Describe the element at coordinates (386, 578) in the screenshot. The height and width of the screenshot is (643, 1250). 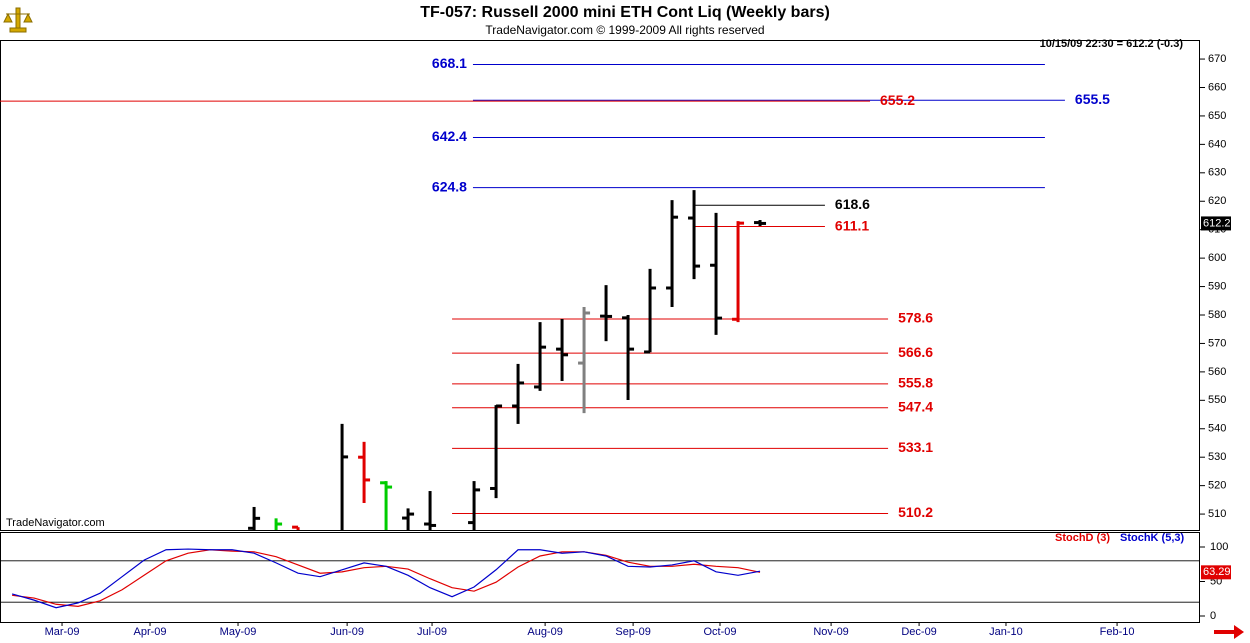
I see `stoch-line` at that location.